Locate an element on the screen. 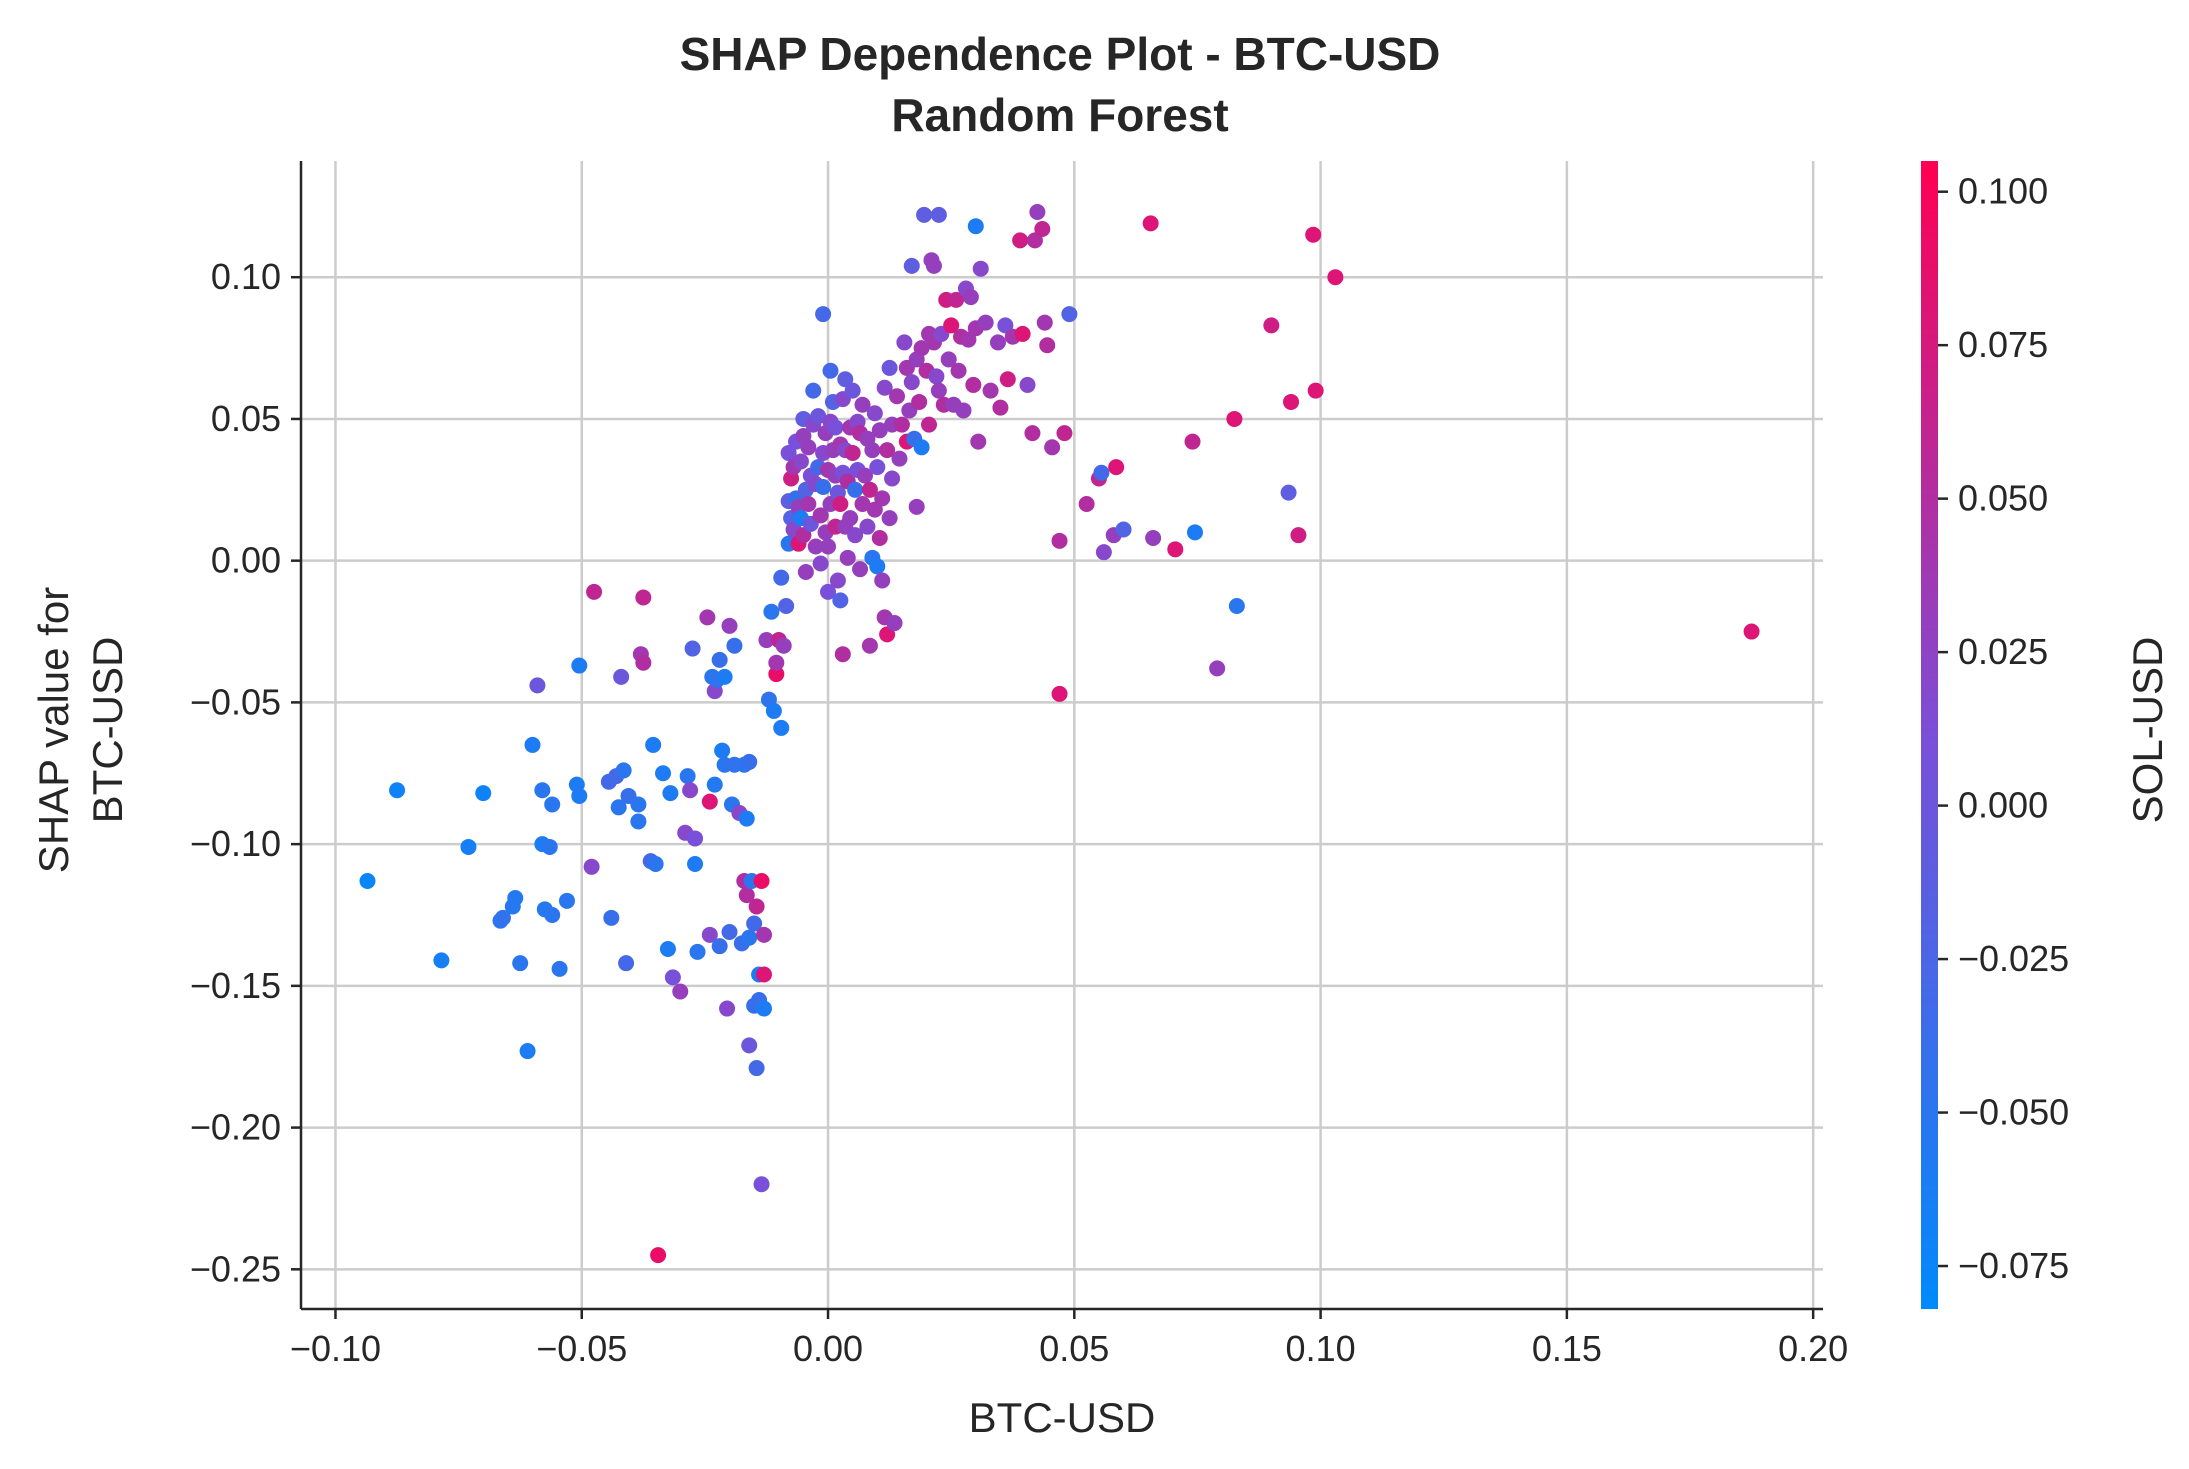 This screenshot has height=1469, width=2189. y-tick-label: −0.20 is located at coordinates (235, 1127).